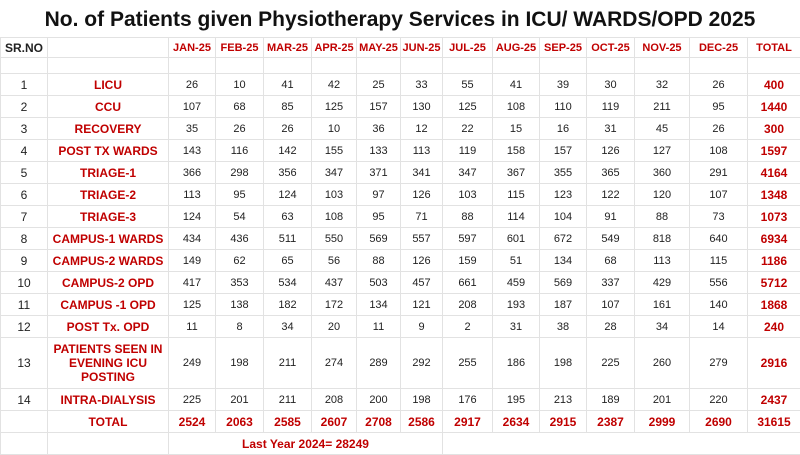  What do you see at coordinates (334, 261) in the screenshot?
I see `value-cell: 56` at bounding box center [334, 261].